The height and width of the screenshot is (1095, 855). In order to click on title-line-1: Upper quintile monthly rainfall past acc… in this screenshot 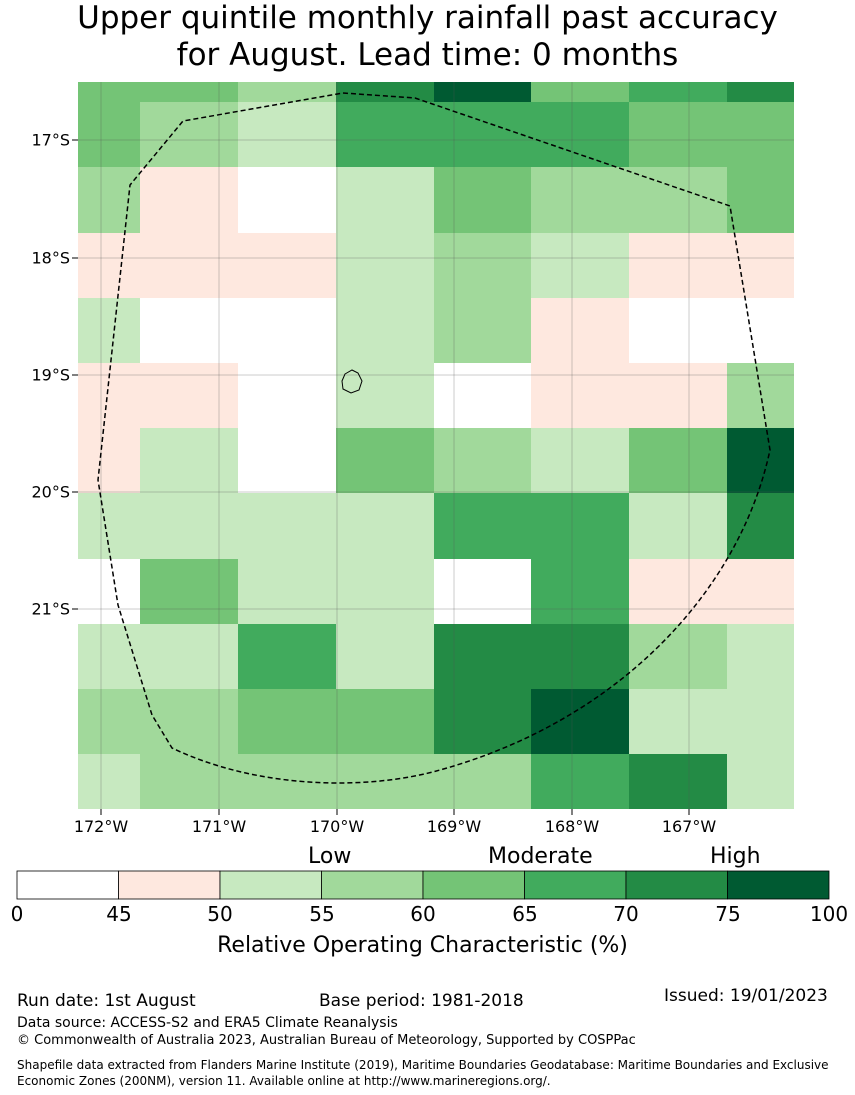, I will do `click(427, 18)`.